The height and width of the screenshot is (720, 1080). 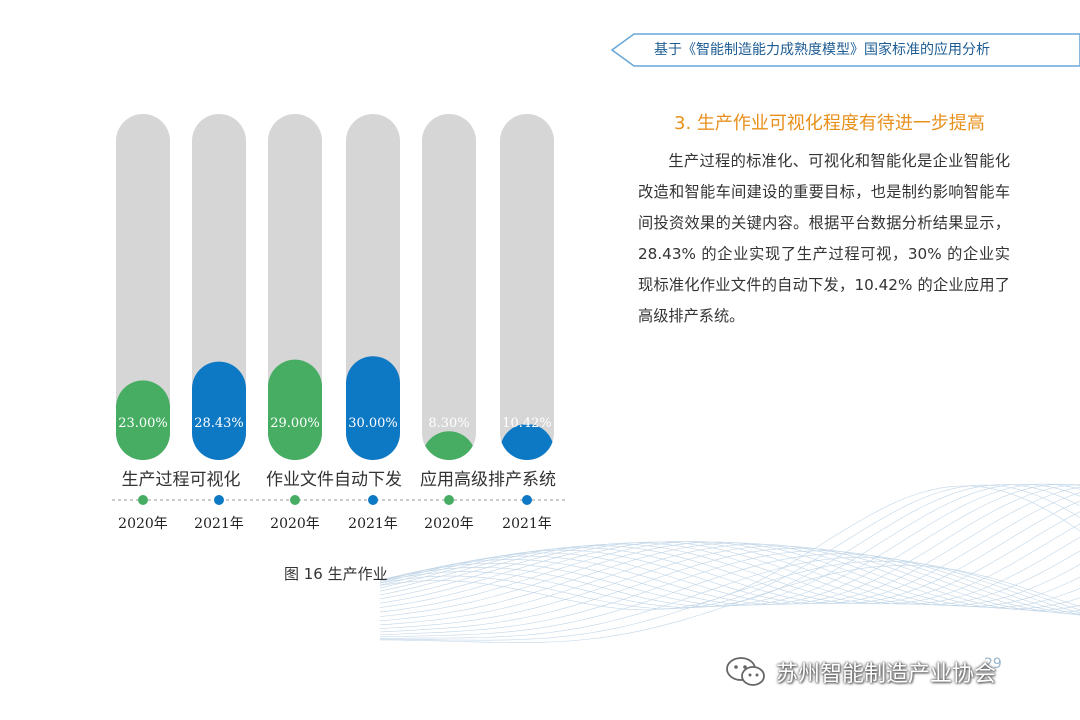 I want to click on header-title: 基于《智能制造能力成熟度模型》国家标准的应用分析, so click(x=822, y=50).